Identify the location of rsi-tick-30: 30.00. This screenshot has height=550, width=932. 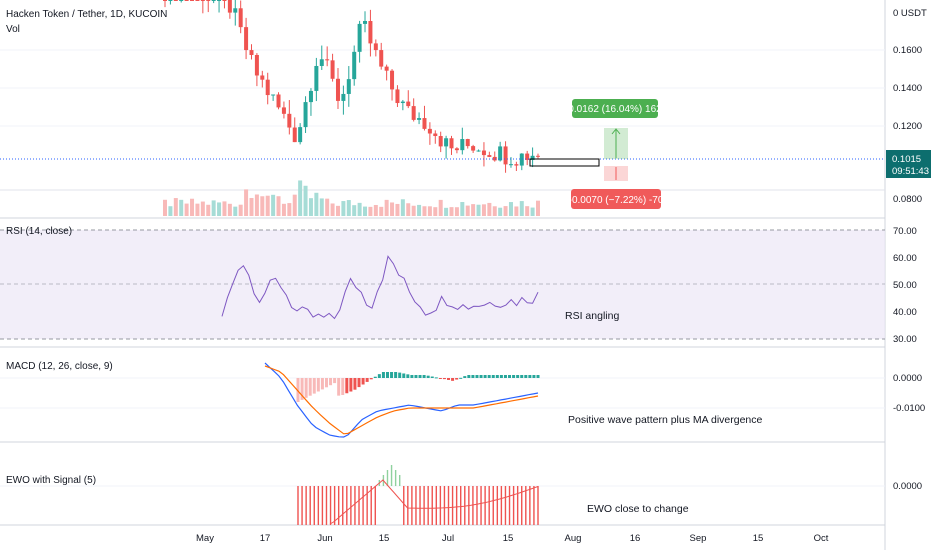
(905, 339).